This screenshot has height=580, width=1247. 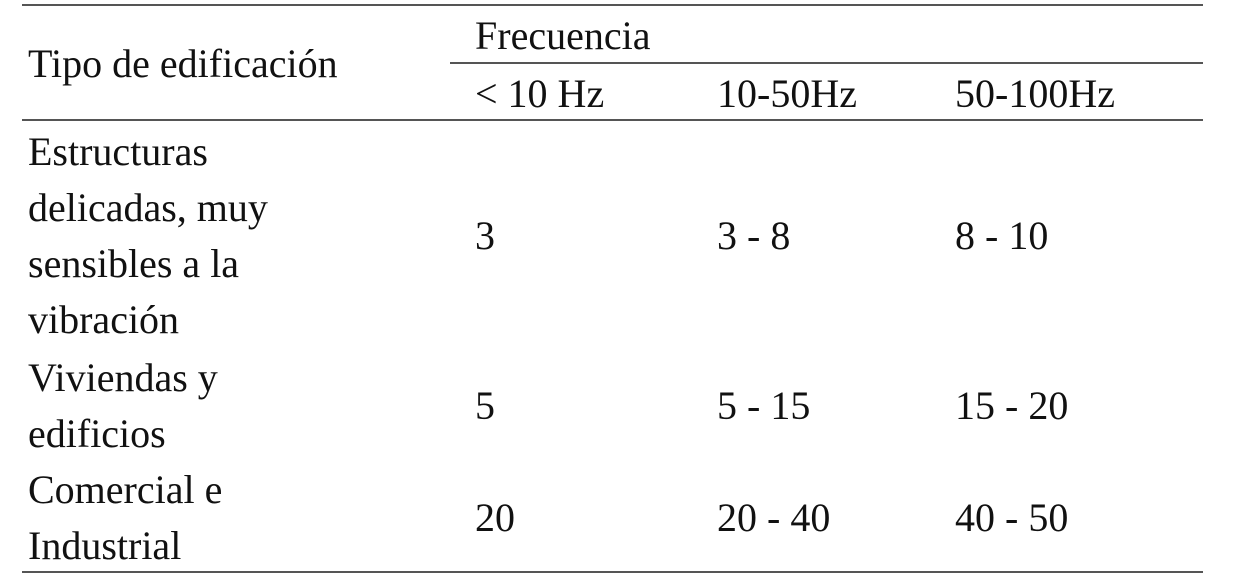 What do you see at coordinates (495, 517) in the screenshot?
I see `cell-text: 20` at bounding box center [495, 517].